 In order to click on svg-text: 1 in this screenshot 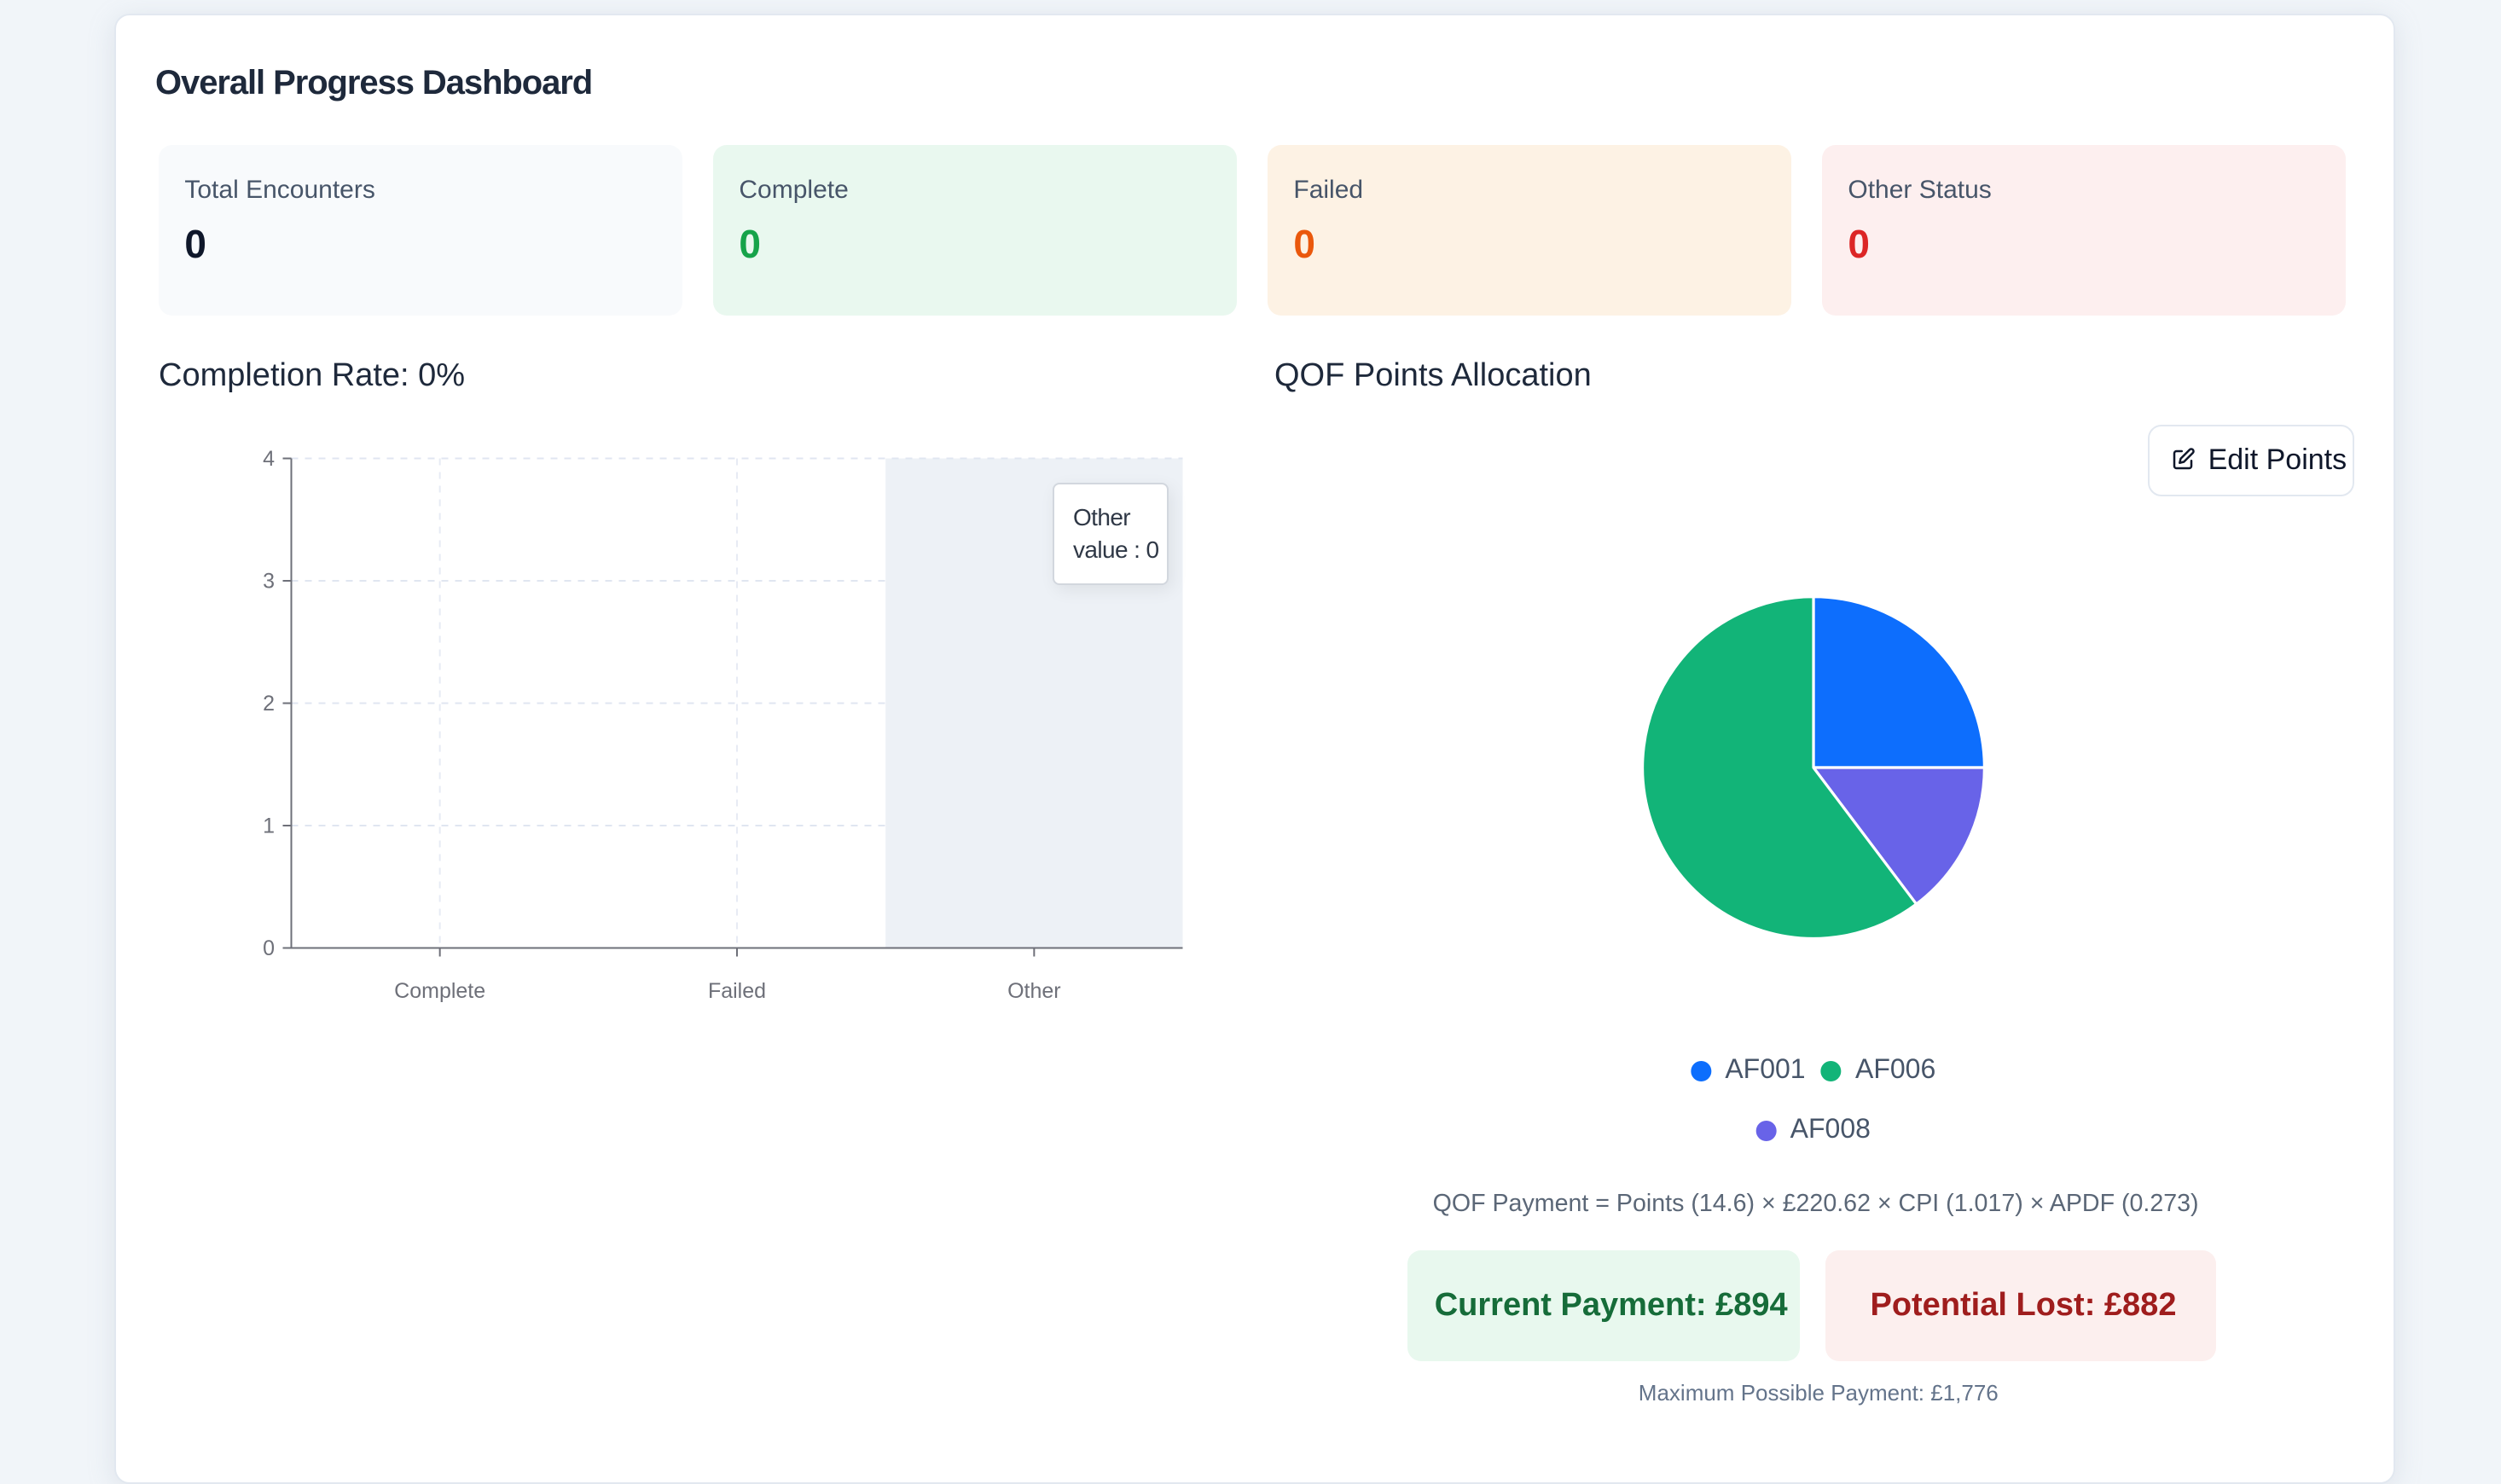, I will do `click(269, 826)`.